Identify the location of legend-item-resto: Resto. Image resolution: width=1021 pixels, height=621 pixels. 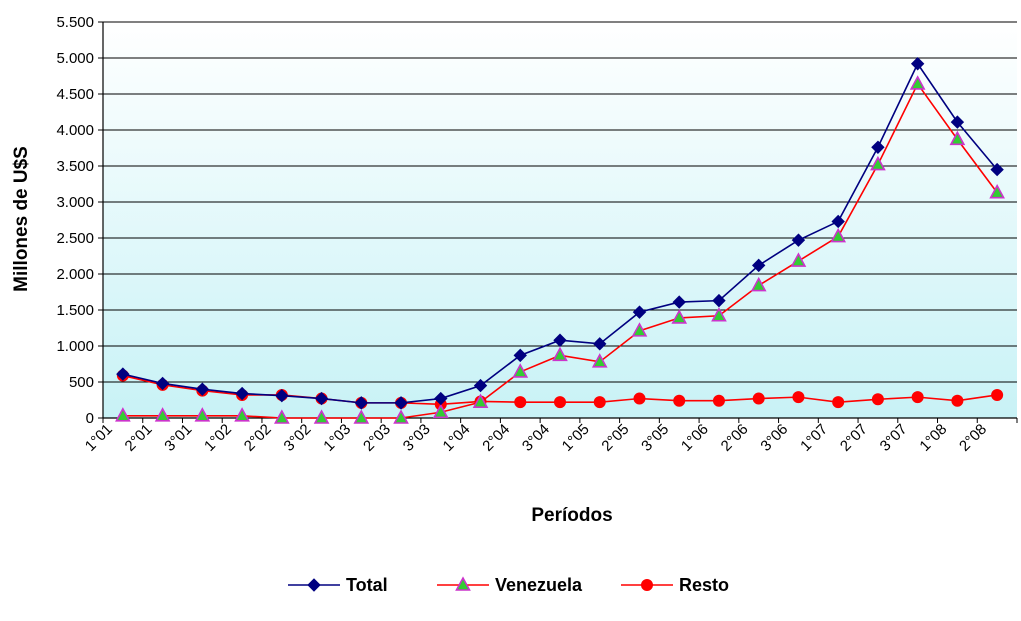
(675, 585).